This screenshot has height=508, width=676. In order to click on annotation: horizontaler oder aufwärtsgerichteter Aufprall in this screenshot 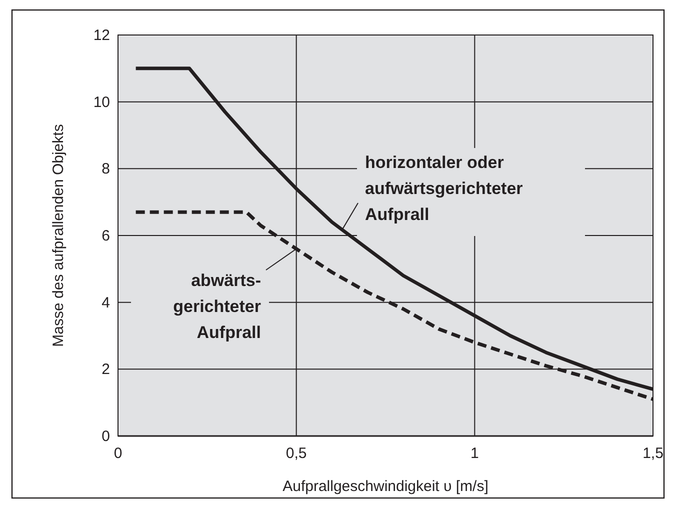, I will do `click(444, 188)`.